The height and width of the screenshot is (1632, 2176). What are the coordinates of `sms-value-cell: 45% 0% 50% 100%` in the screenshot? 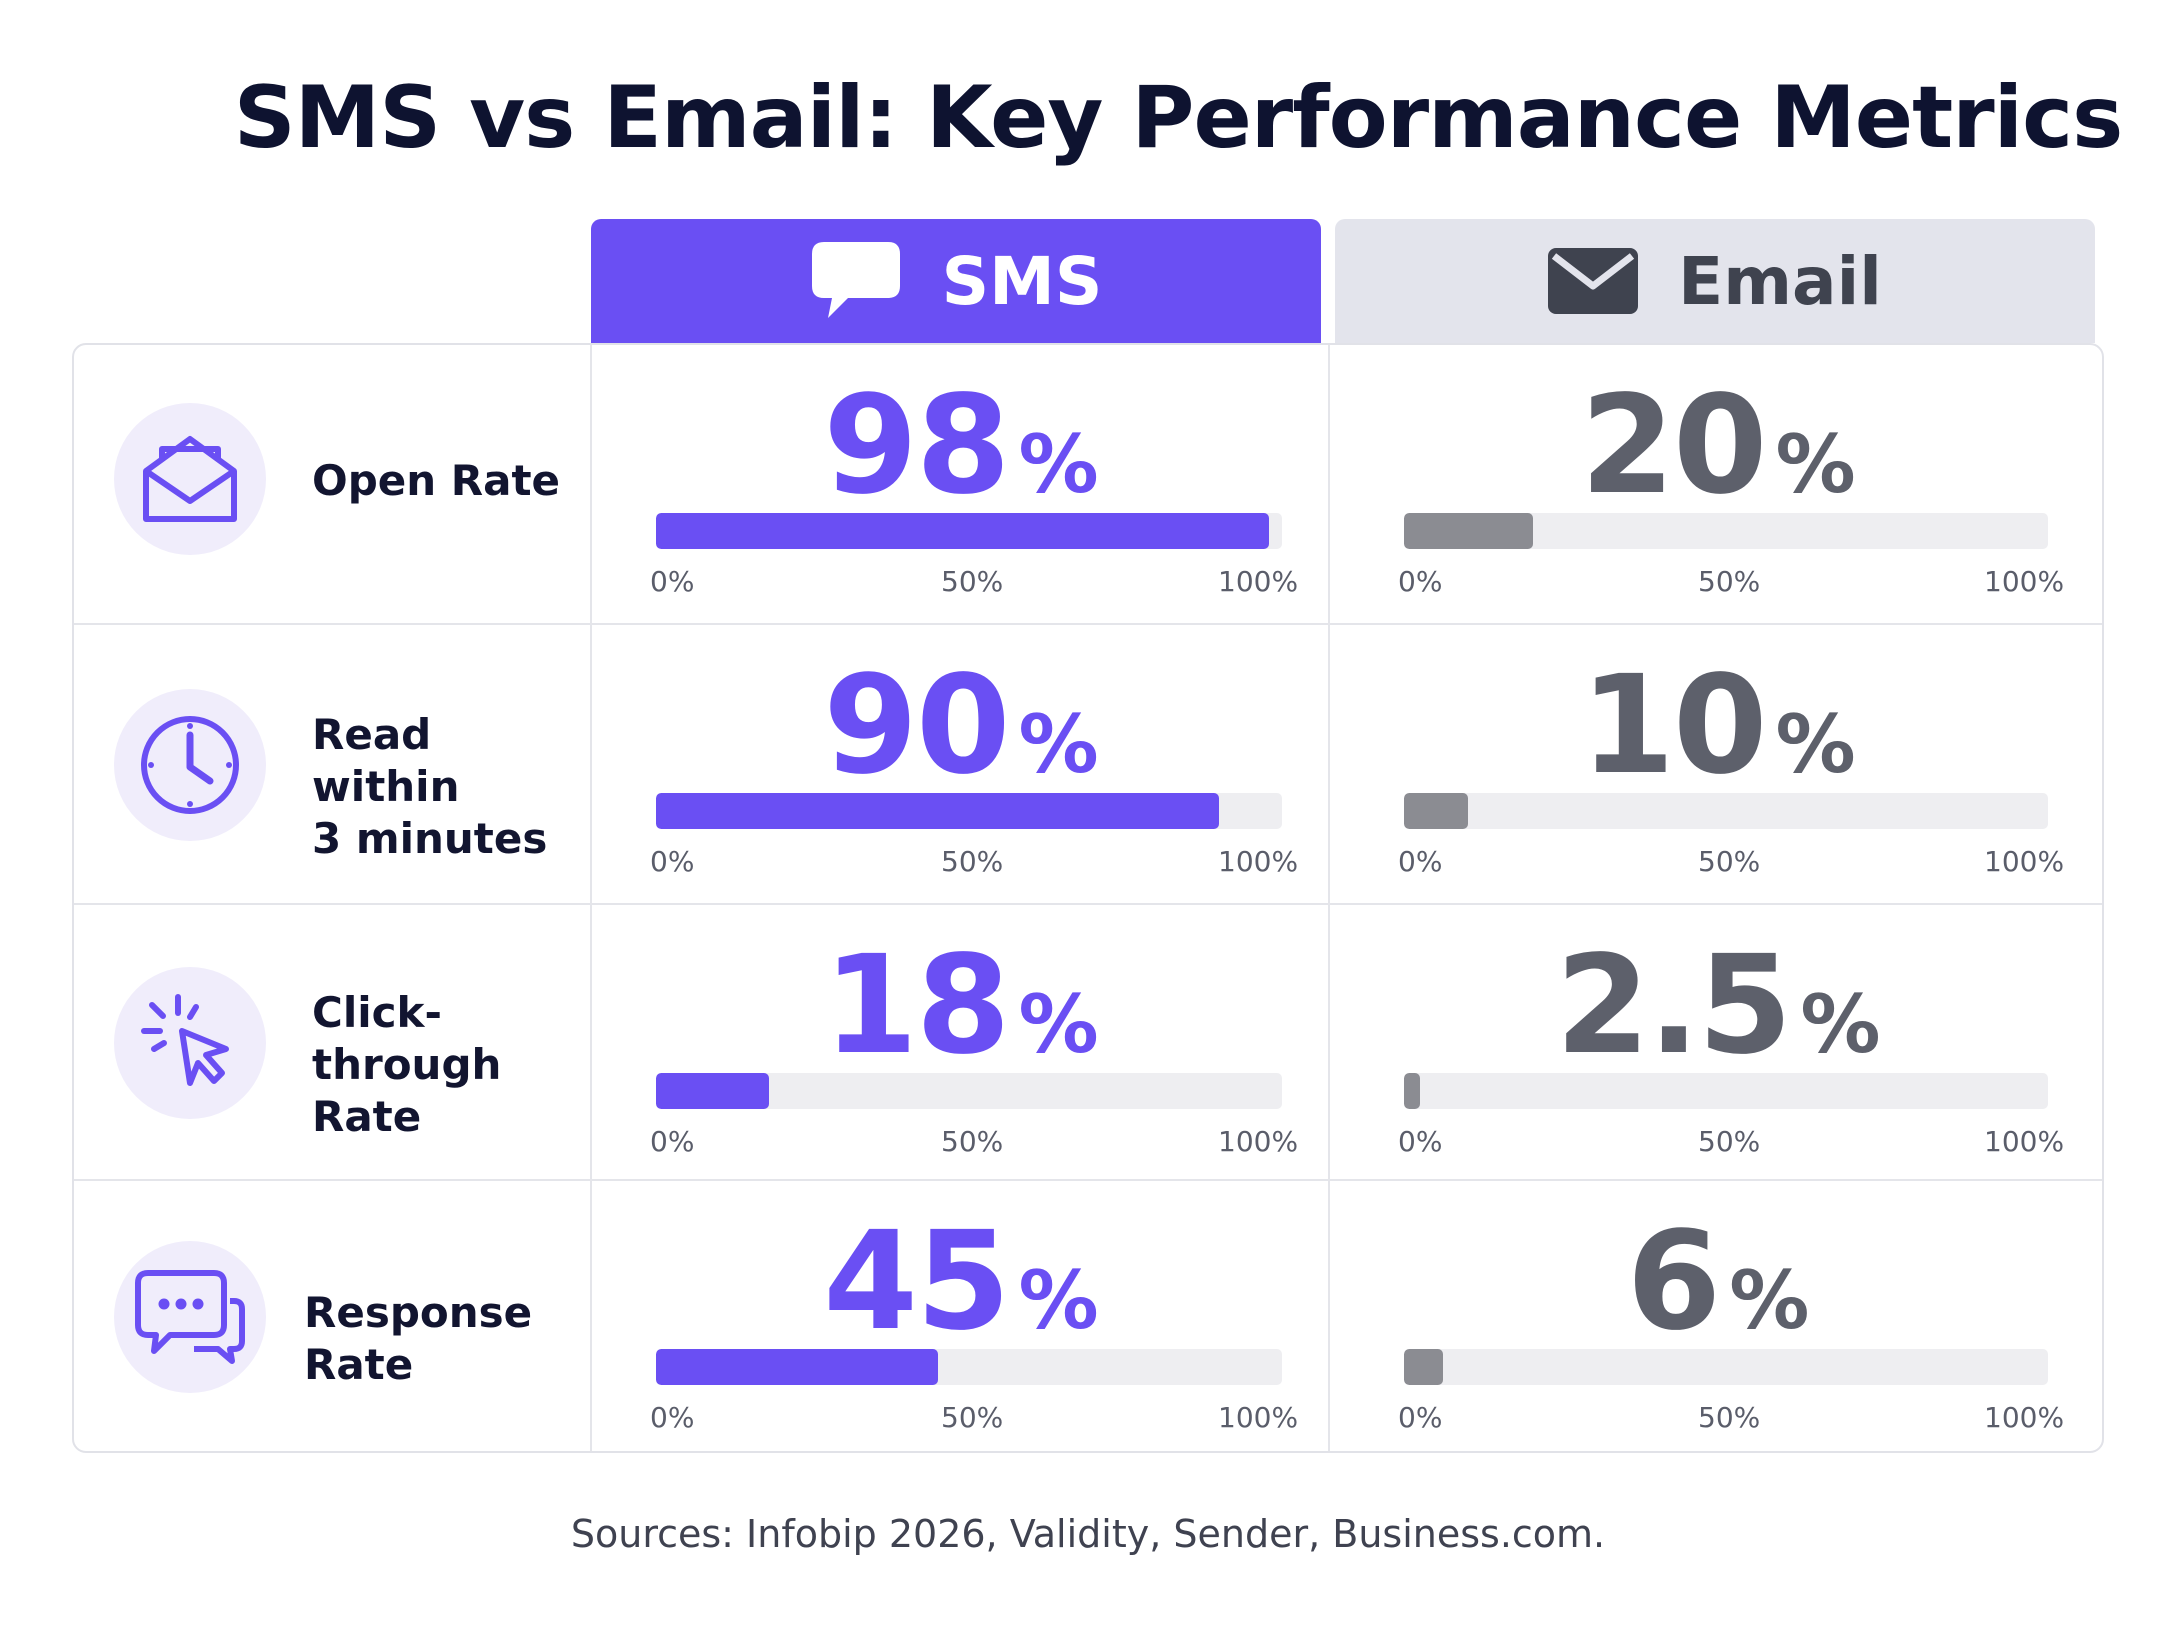 It's located at (960, 1317).